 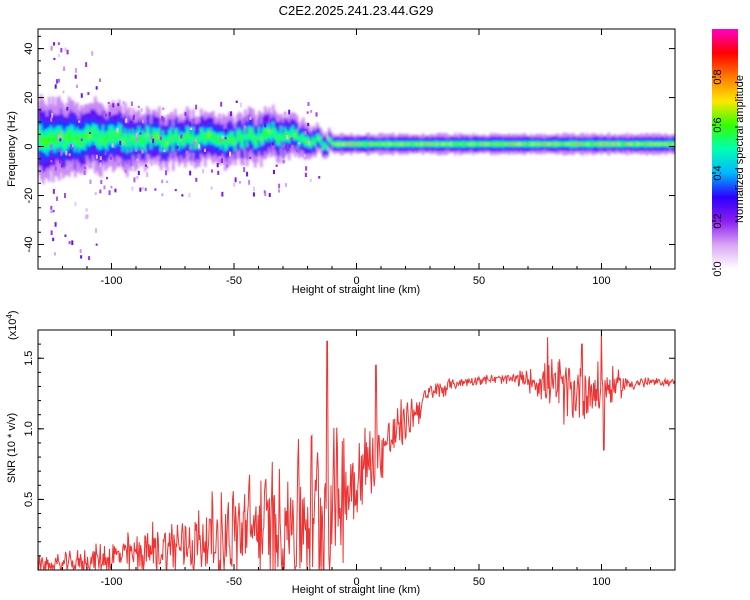 What do you see at coordinates (9, 316) in the screenshot?
I see `snr-scale-exponent: 4` at bounding box center [9, 316].